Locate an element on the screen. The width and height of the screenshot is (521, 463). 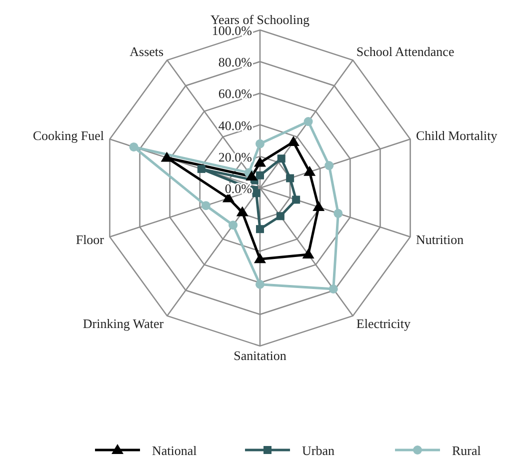
spoke-label: Electricity is located at coordinates (384, 323).